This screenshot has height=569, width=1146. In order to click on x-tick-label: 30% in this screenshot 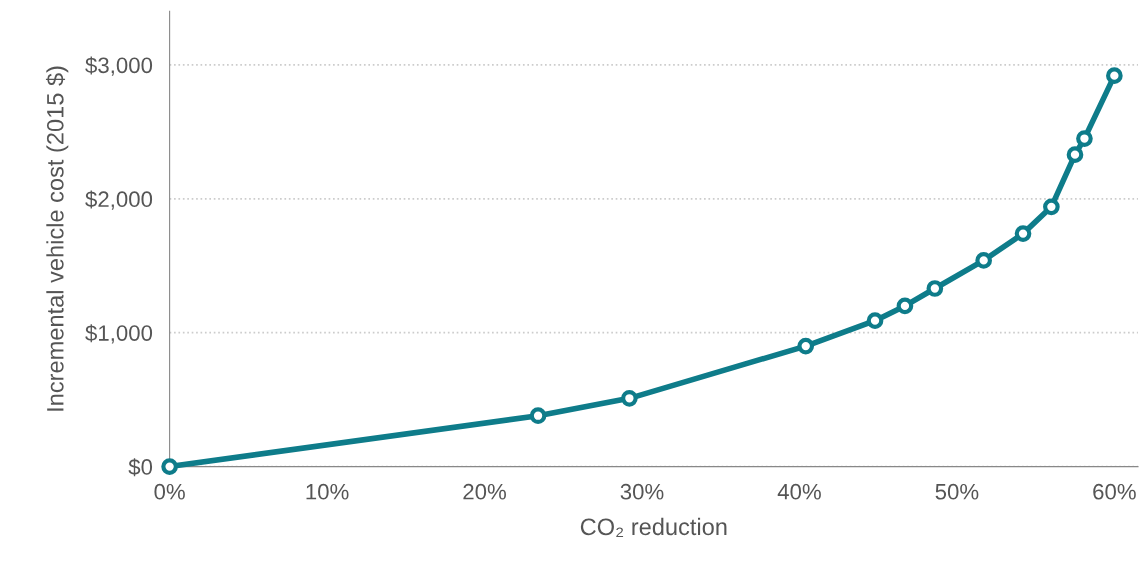, I will do `click(642, 491)`.